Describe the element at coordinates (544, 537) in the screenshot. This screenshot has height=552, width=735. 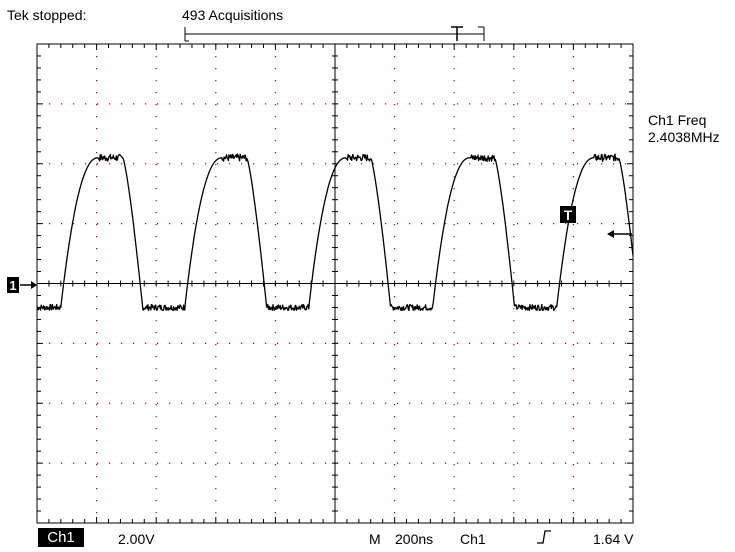
I see `trigger-slope-rising-icon` at that location.